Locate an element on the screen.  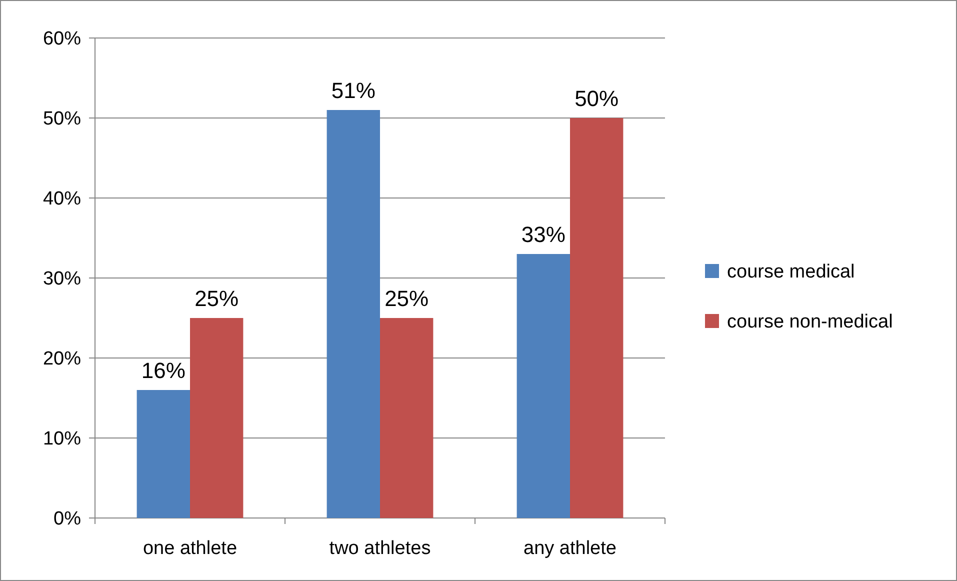
data-label: 51% is located at coordinates (353, 90).